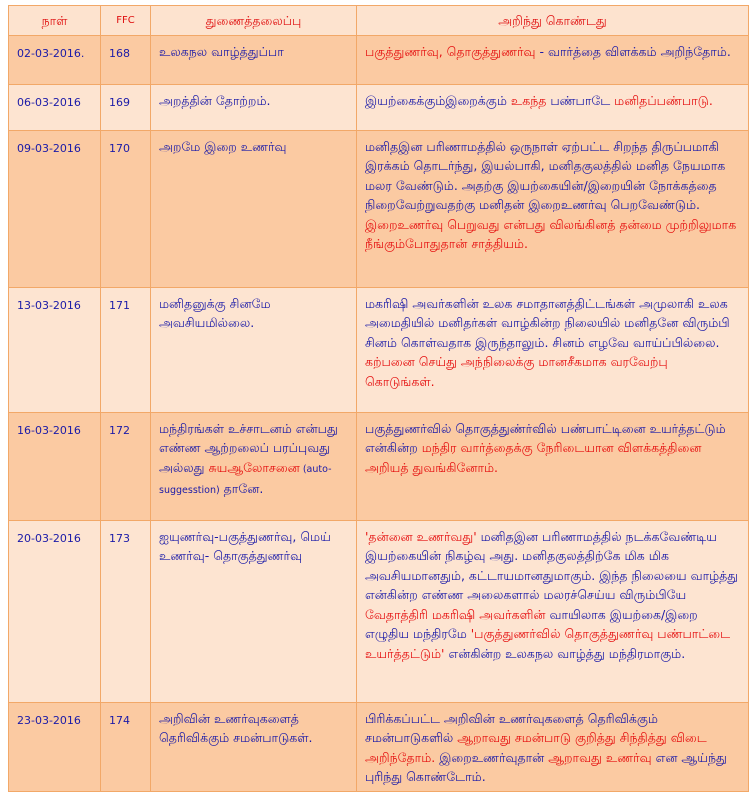 This screenshot has height=792, width=755. I want to click on learned-text-segment: என ஆய்ந்து புரிந்து கொண்டோம்., so click(546, 767).